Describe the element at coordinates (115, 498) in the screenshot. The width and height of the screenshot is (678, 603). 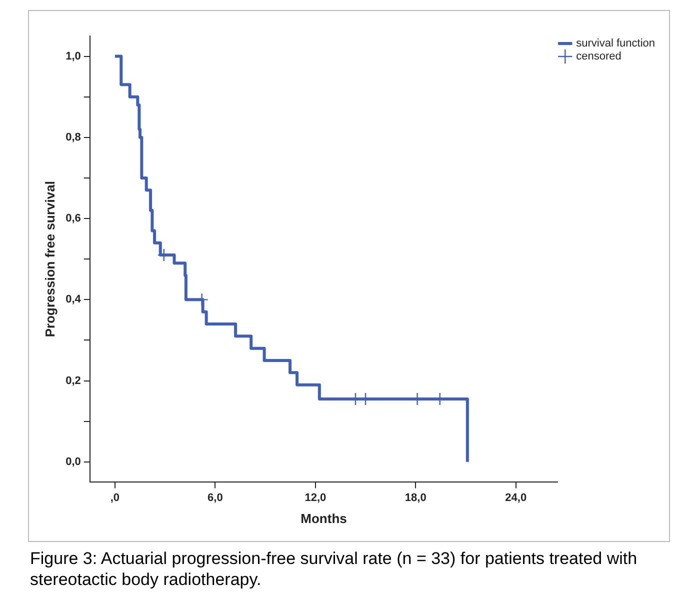
I see `x-tick-label: ,0` at that location.